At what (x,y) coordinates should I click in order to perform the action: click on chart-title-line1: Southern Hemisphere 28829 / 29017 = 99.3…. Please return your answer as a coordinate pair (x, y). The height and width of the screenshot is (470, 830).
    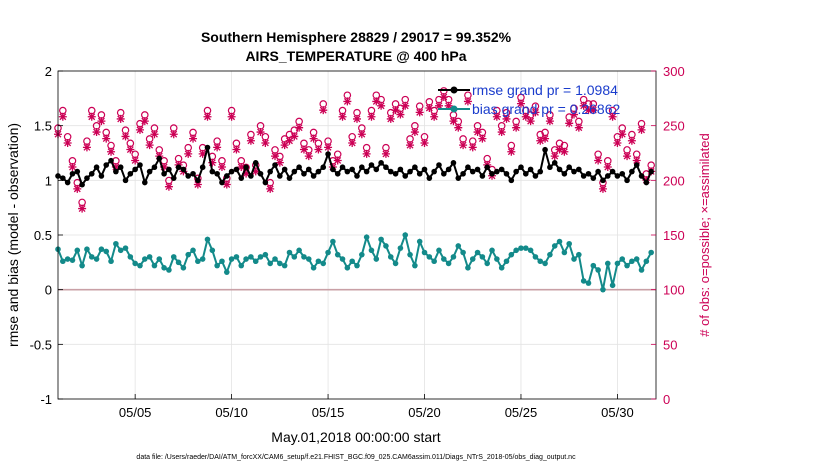
    Looking at the image, I should click on (356, 37).